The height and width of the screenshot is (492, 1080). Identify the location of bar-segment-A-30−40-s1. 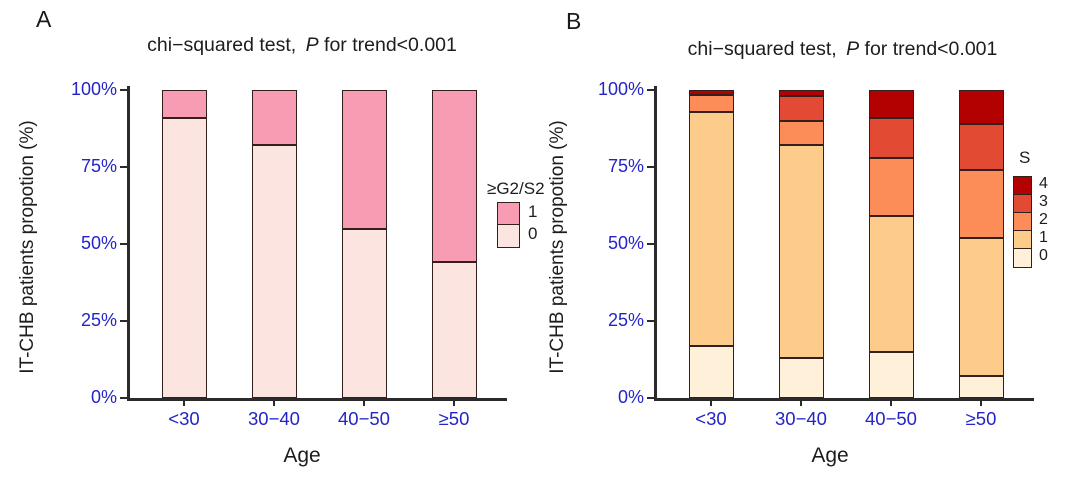
(274, 118).